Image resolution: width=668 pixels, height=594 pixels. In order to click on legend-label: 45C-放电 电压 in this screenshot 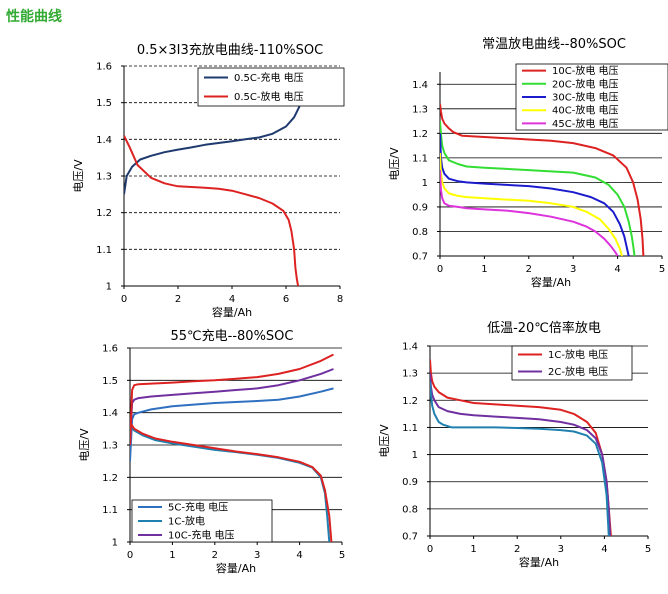, I will do `click(585, 123)`.